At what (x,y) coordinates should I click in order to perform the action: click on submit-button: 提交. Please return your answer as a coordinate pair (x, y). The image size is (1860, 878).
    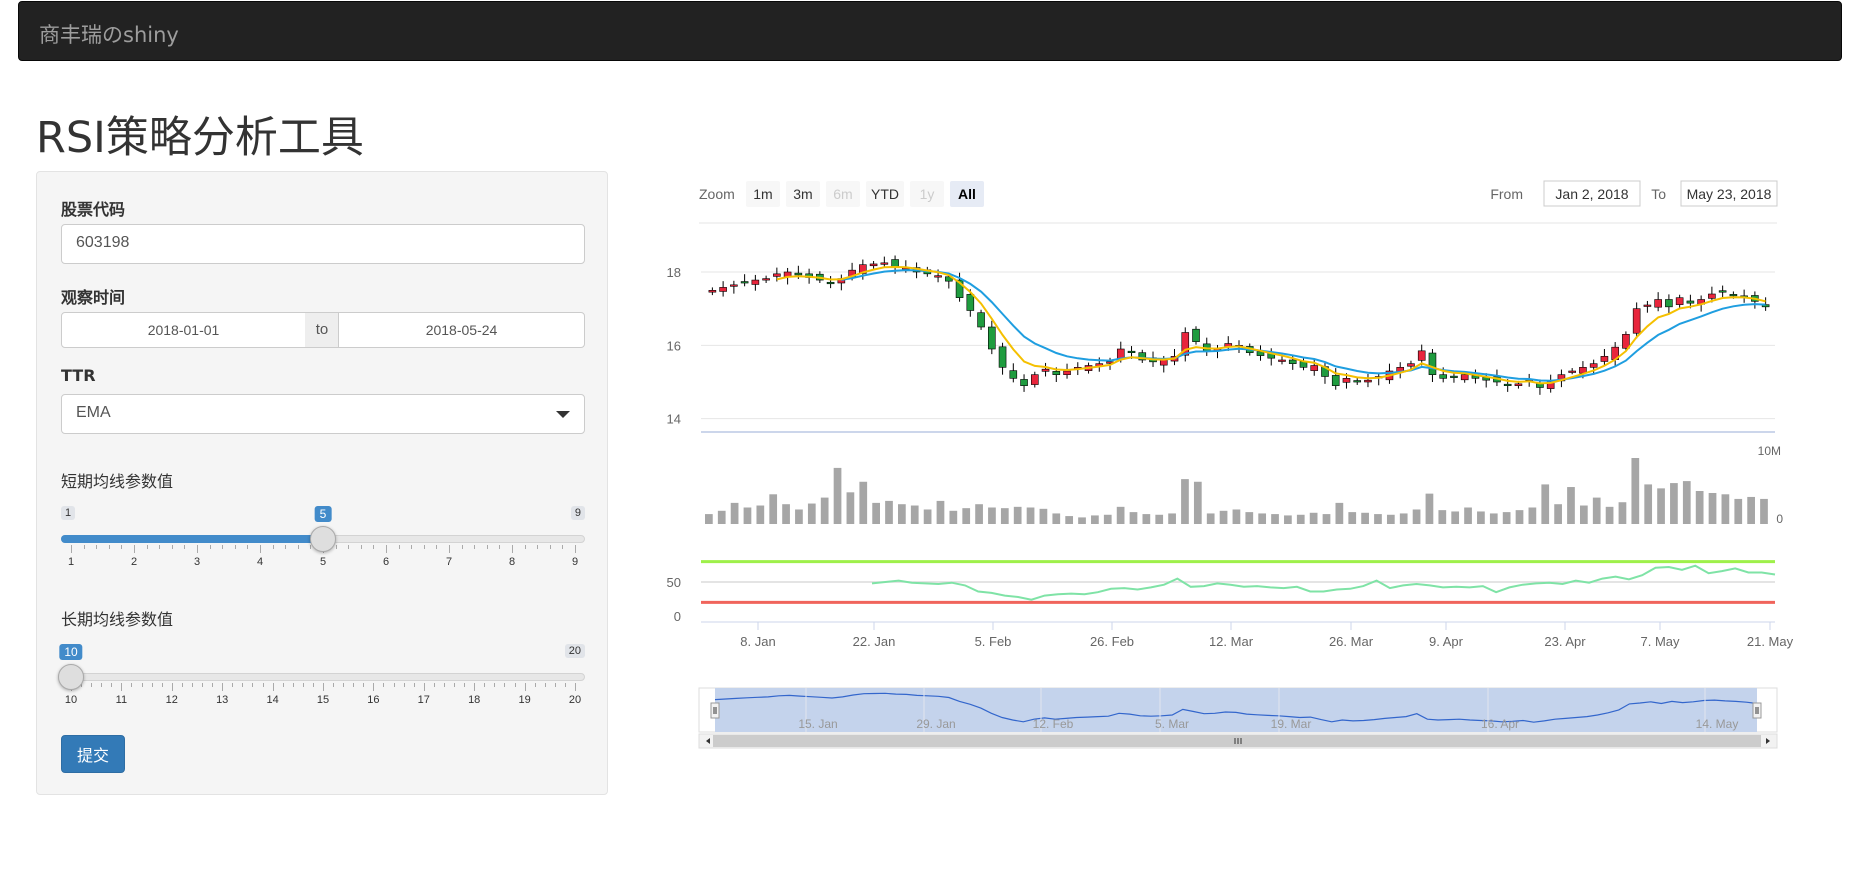
    Looking at the image, I should click on (93, 754).